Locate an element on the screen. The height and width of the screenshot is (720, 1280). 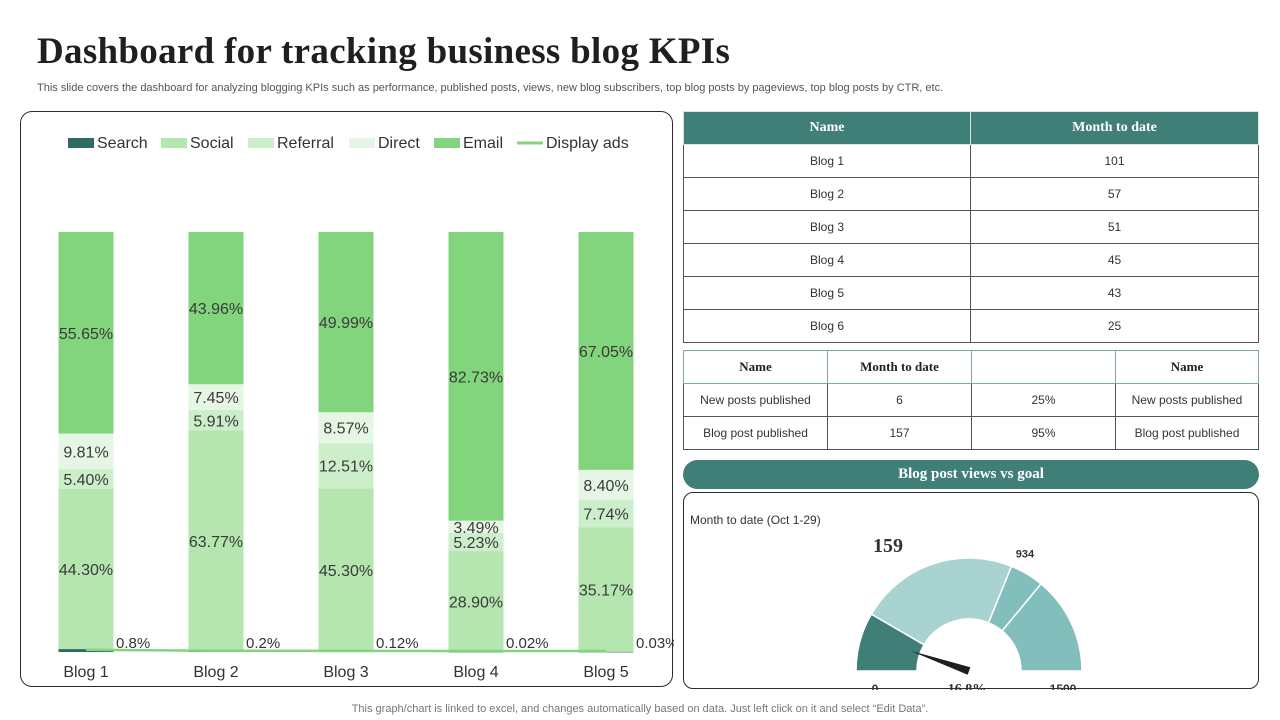
legend-label: Search is located at coordinates (122, 143).